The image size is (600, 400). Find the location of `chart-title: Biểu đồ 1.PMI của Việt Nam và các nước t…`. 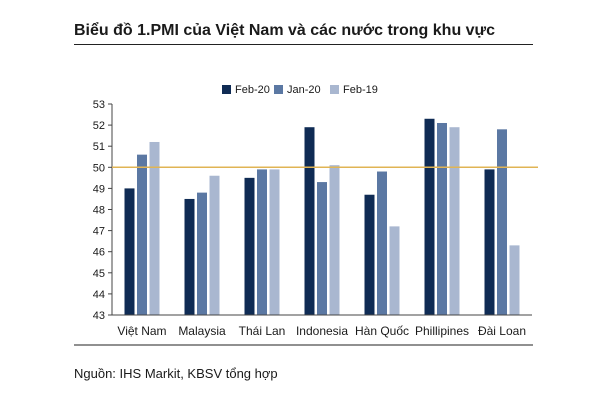

chart-title: Biểu đồ 1.PMI của Việt Nam và các nước t… is located at coordinates (285, 30).